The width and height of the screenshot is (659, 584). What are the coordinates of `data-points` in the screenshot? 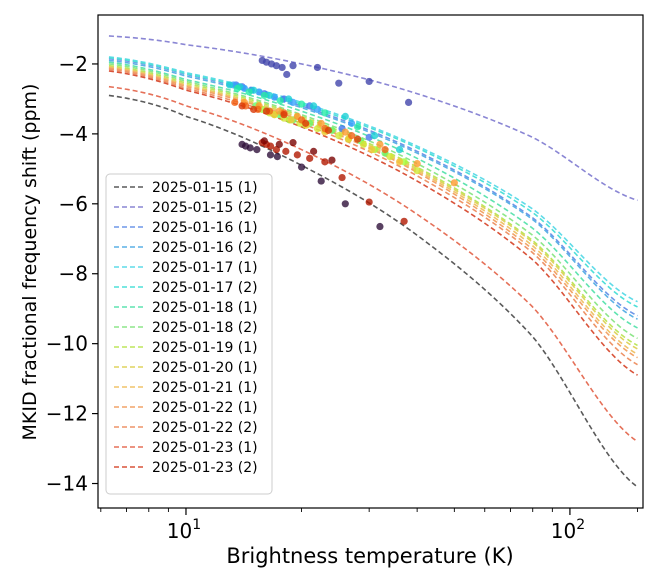 It's located at (342, 143).